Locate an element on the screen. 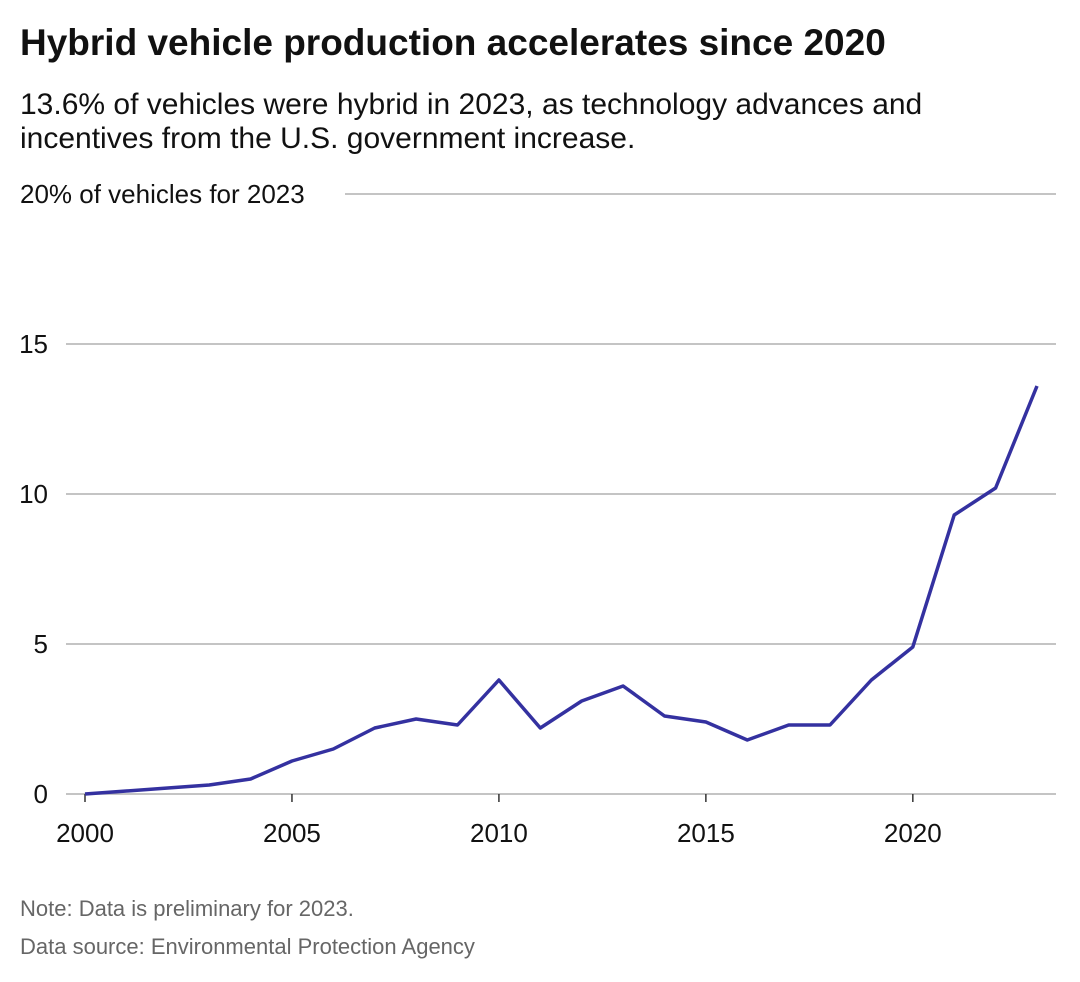  y-tick-label: 5 is located at coordinates (41, 644).